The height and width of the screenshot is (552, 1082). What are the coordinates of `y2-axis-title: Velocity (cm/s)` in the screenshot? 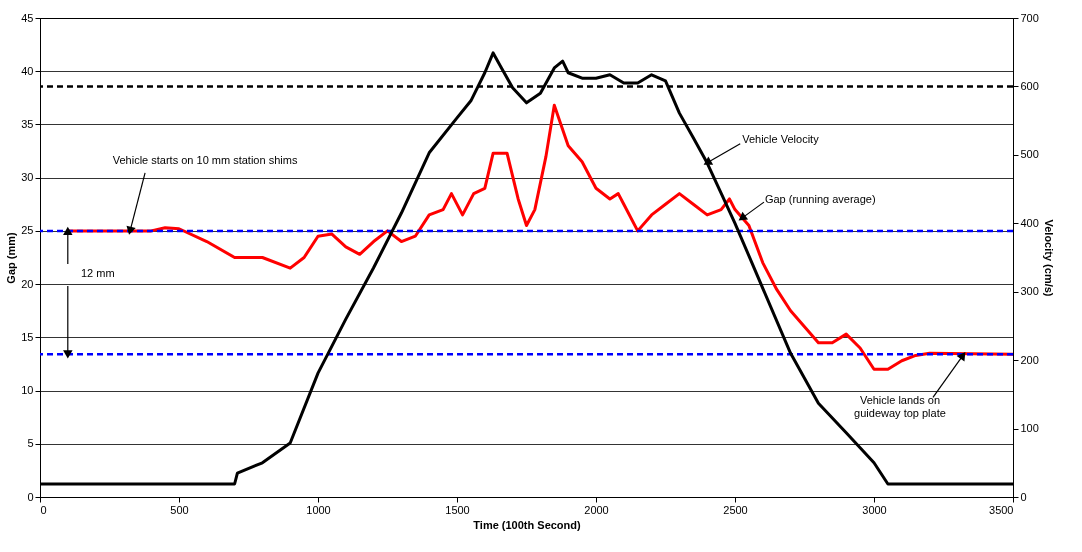 It's located at (1048, 258).